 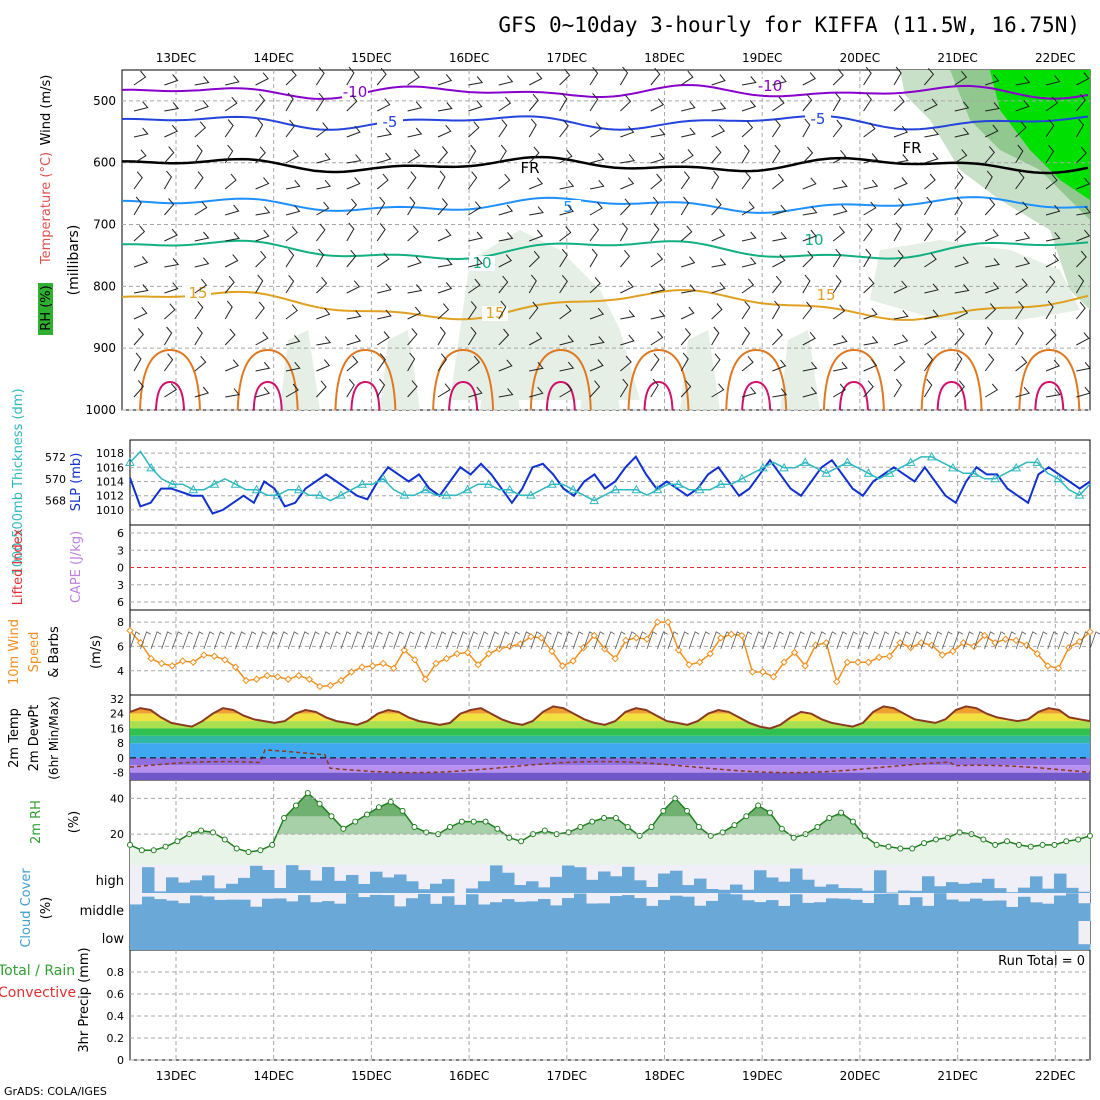 What do you see at coordinates (198, 293) in the screenshot?
I see `contour-label-bg` at bounding box center [198, 293].